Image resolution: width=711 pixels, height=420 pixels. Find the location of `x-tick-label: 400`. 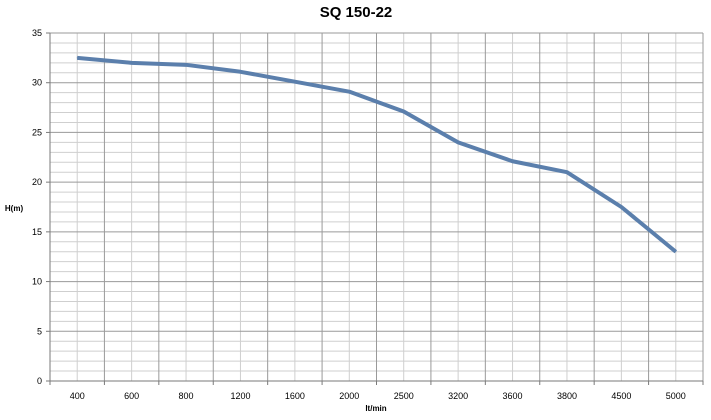

x-tick-label: 400 is located at coordinates (77, 396).